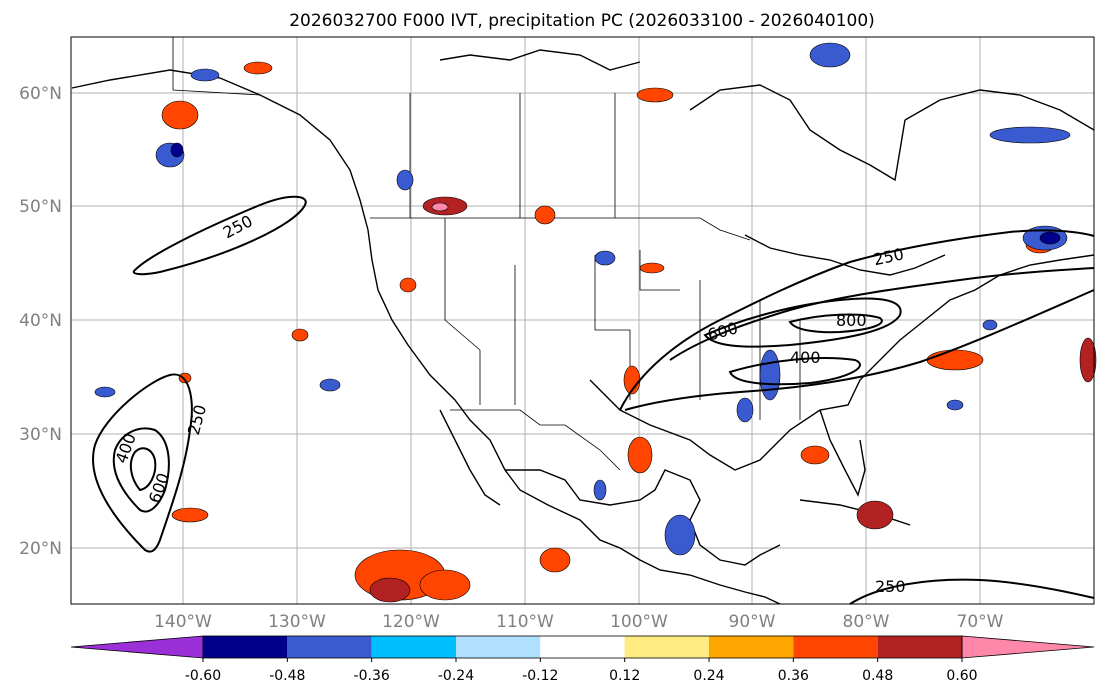 This screenshot has height=698, width=1105. Describe the element at coordinates (456, 676) in the screenshot. I see `colorbar-tick-label: -0.24` at that location.